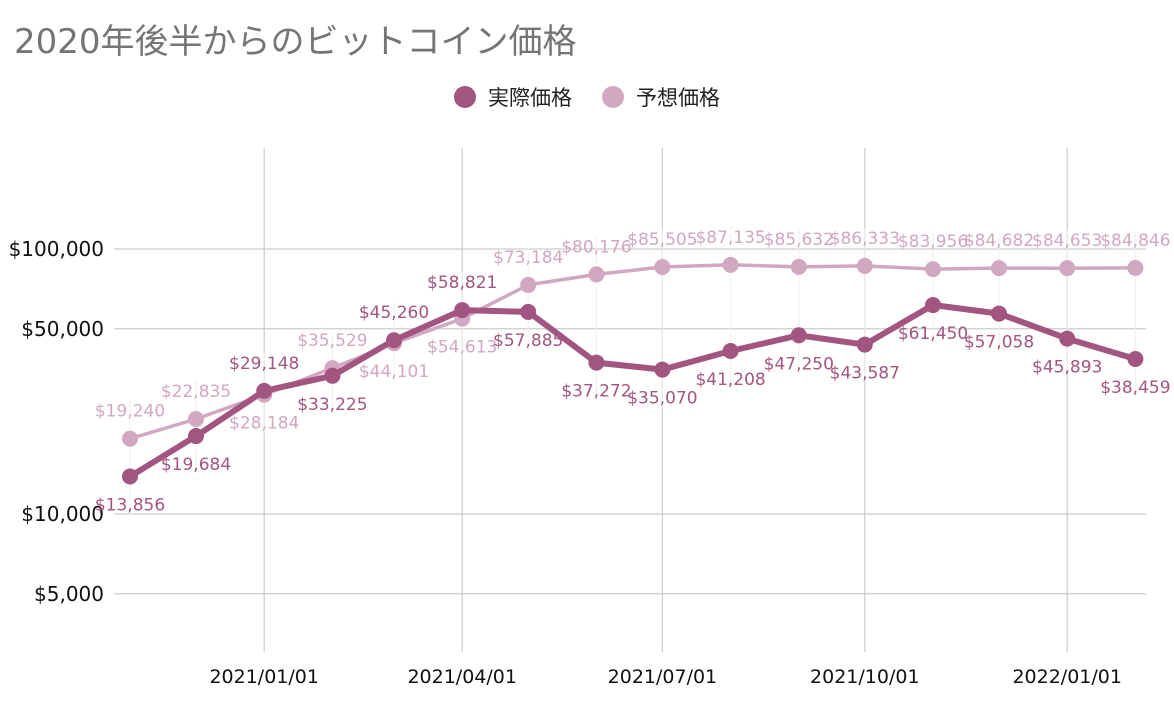  I want to click on data-label-actual: $29,148, so click(264, 364).